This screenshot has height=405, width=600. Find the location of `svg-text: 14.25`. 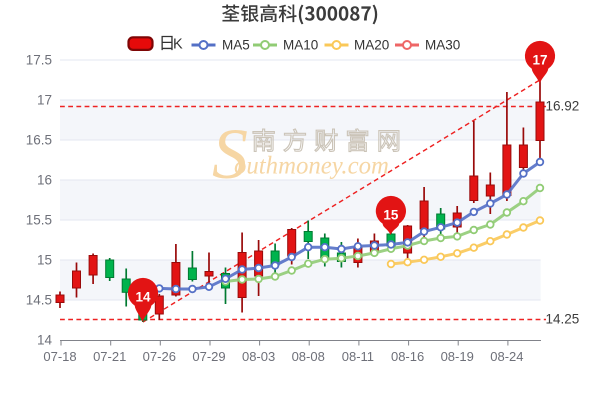

svg-text: 14.25 is located at coordinates (563, 319).